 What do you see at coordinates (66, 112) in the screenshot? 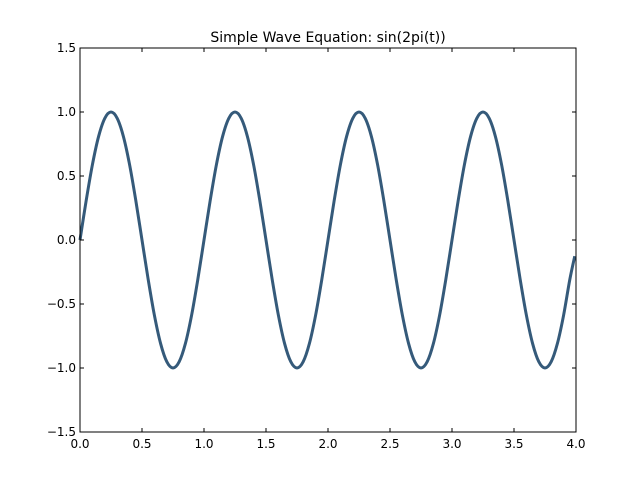
I see `y-tick-label: 1.0` at bounding box center [66, 112].